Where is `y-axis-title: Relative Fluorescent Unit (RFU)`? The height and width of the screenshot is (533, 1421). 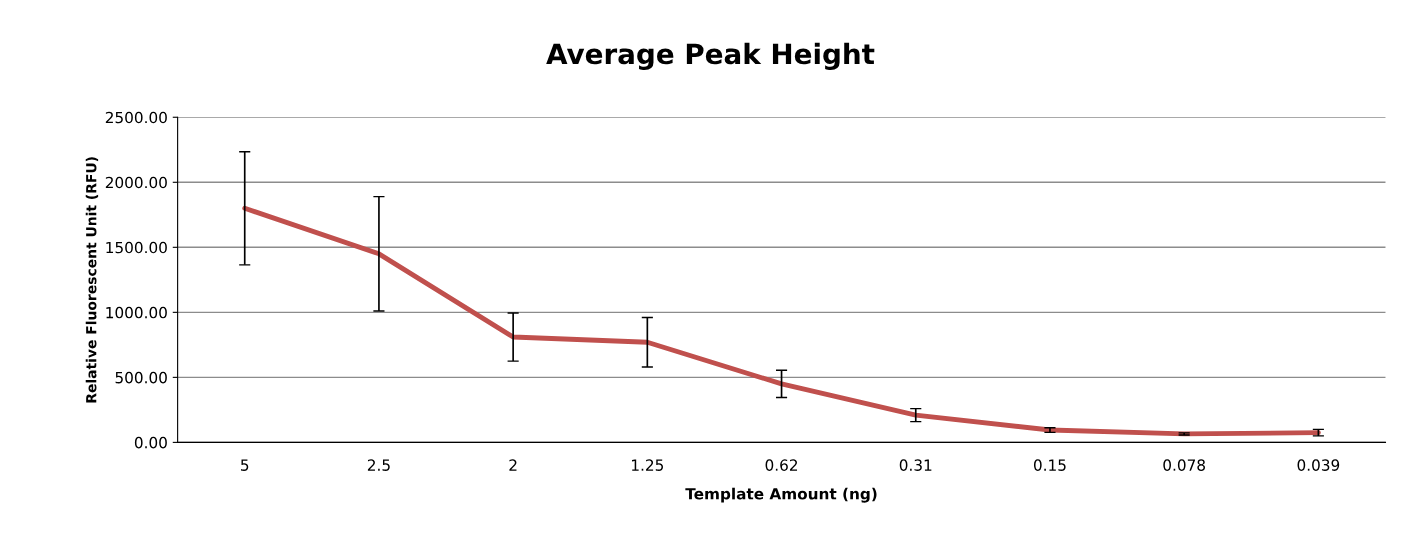 y-axis-title: Relative Fluorescent Unit (RFU) is located at coordinates (92, 280).